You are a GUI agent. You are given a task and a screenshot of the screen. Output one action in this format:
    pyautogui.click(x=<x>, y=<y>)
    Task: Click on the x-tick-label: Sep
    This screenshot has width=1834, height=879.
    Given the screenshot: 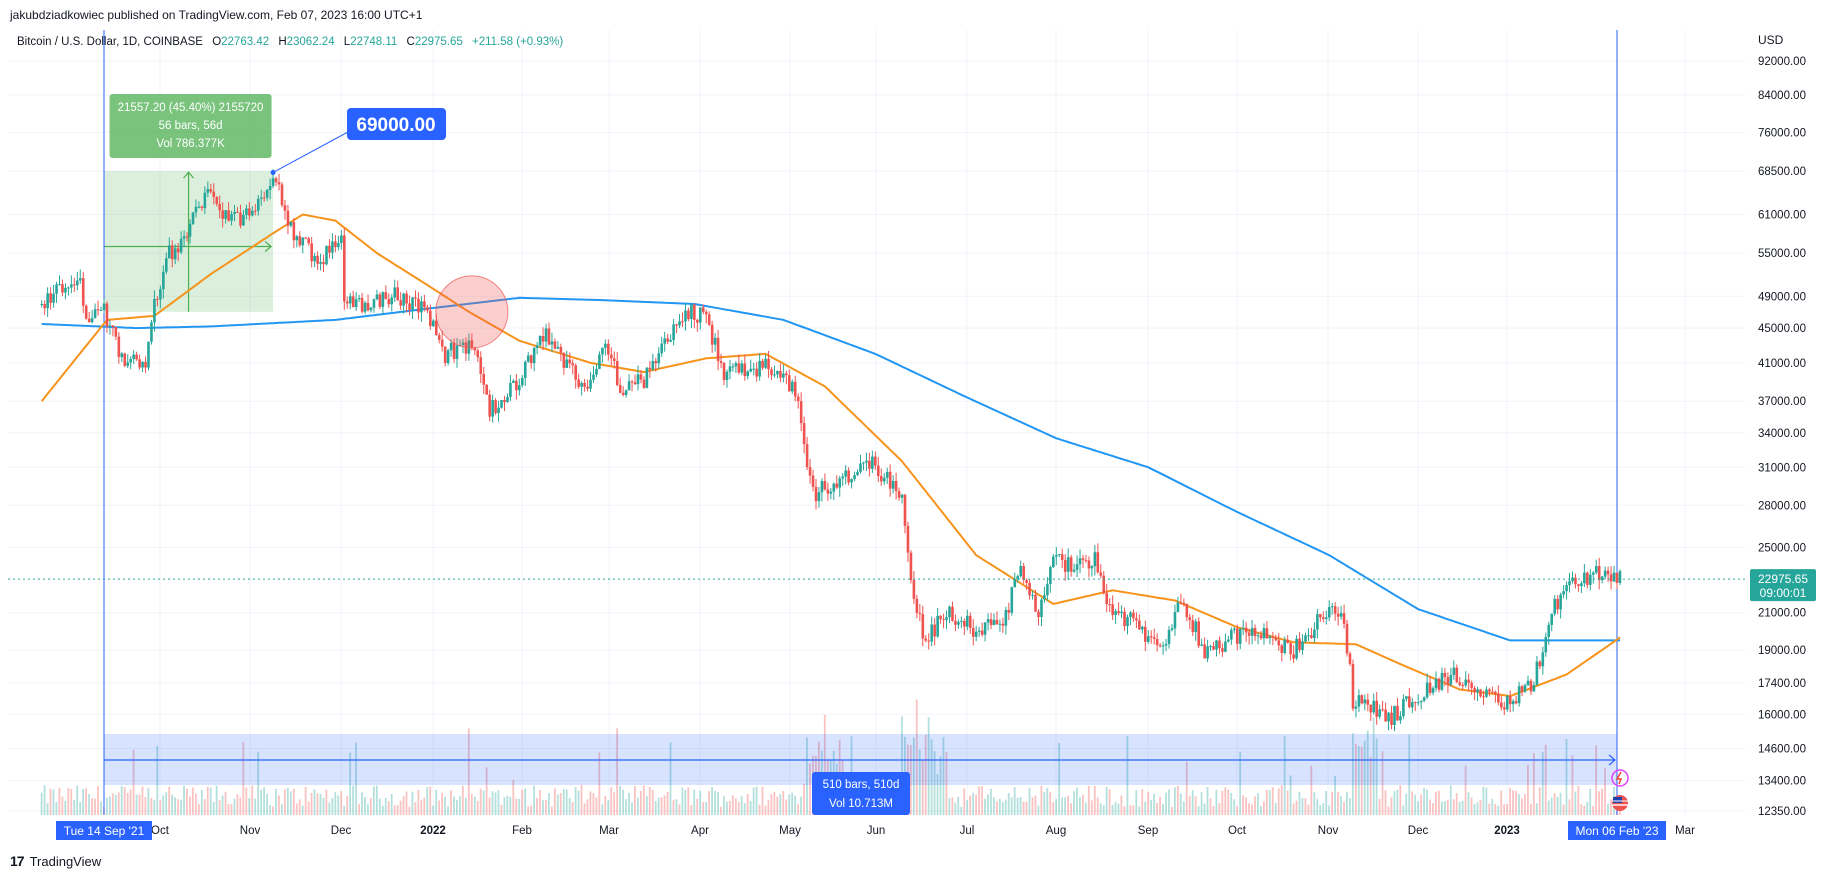 What is the action you would take?
    pyautogui.click(x=1148, y=831)
    